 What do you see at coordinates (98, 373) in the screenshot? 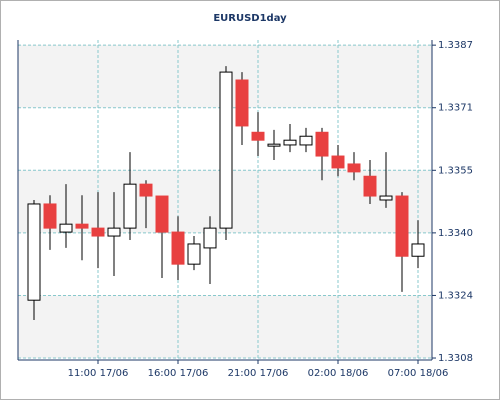
I see `x-tick-label: 11:00 17/06` at bounding box center [98, 373].